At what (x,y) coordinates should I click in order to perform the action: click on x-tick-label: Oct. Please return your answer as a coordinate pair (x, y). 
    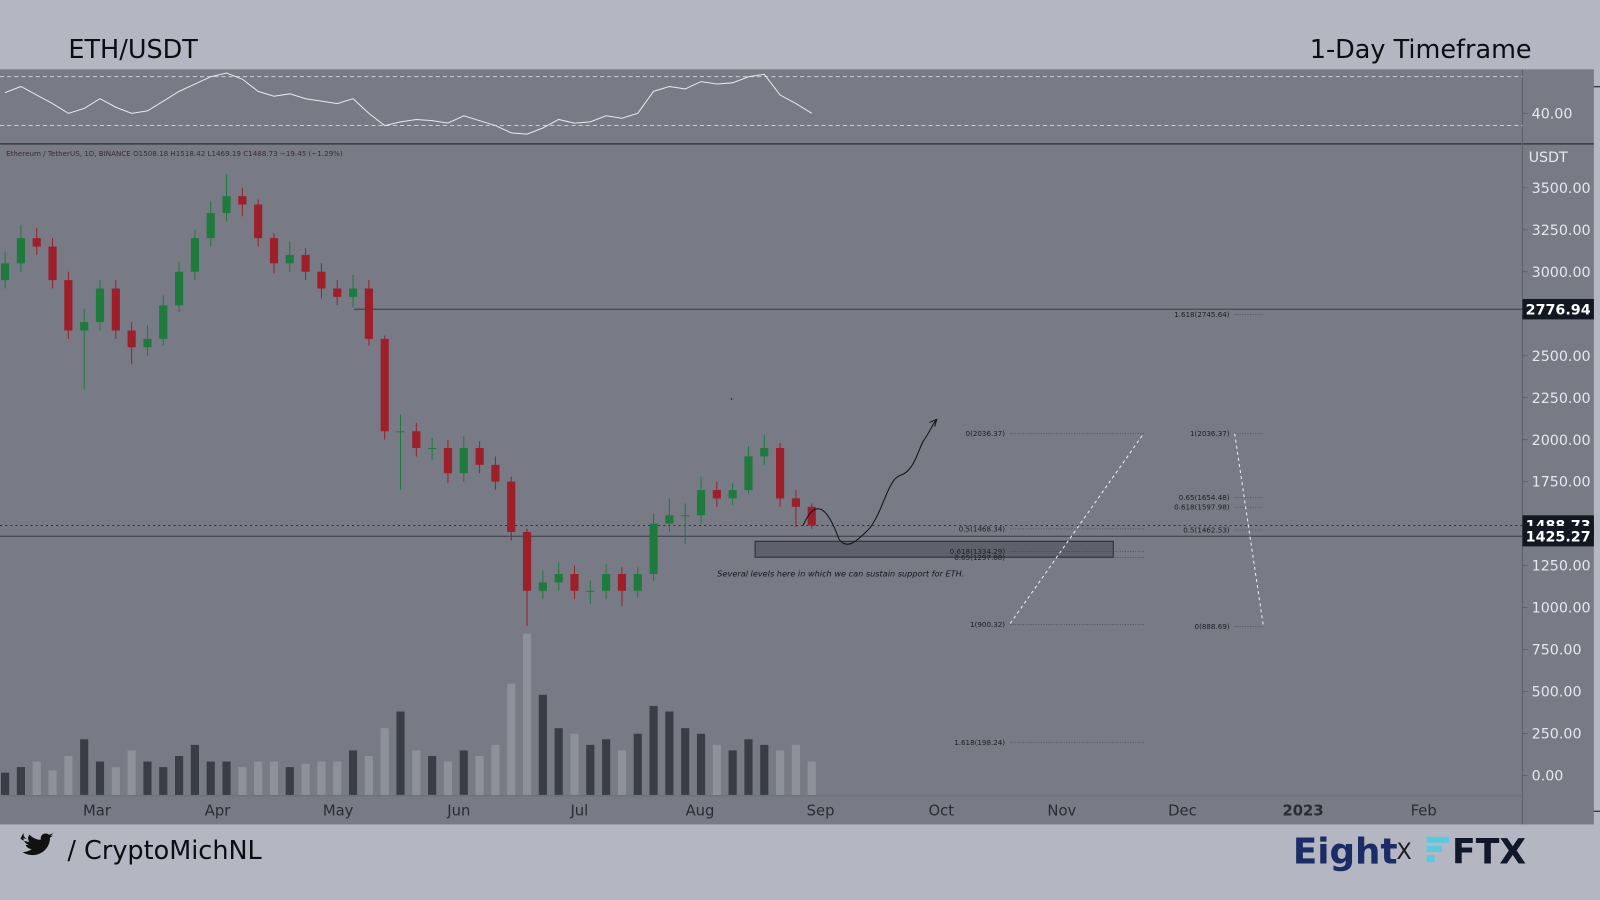
    Looking at the image, I should click on (941, 810).